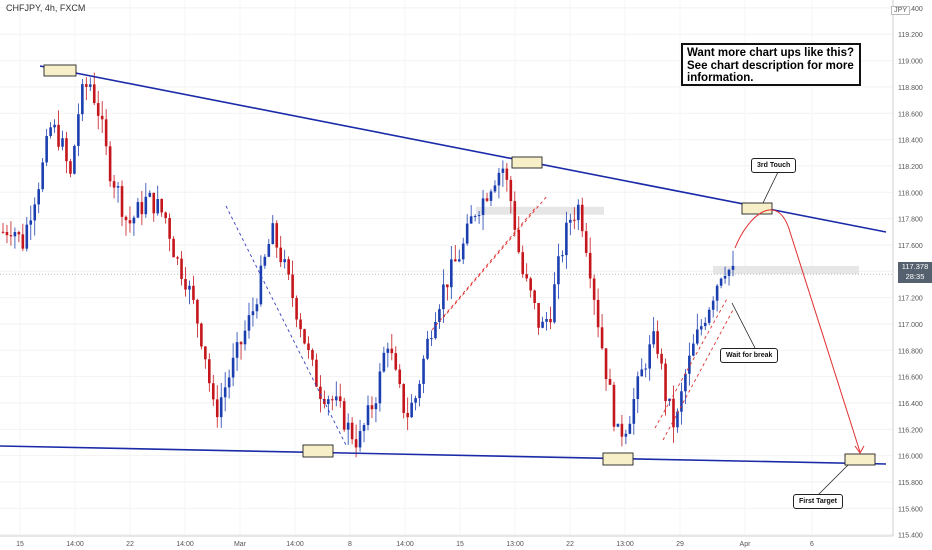 The width and height of the screenshot is (932, 550). What do you see at coordinates (860, 459) in the screenshot?
I see `touch-box` at bounding box center [860, 459].